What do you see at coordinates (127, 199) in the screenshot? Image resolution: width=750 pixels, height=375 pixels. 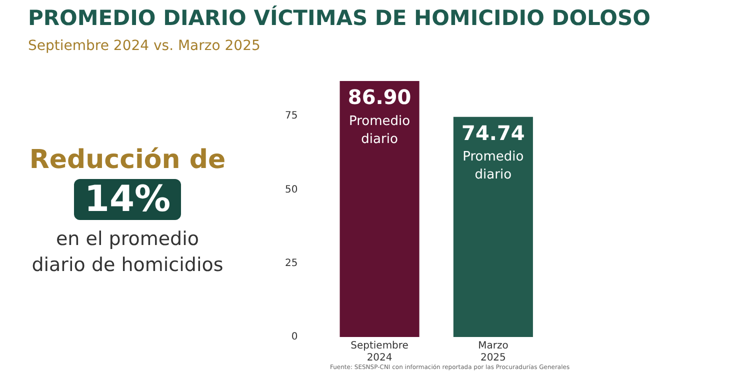 I see `text: 14%` at bounding box center [127, 199].